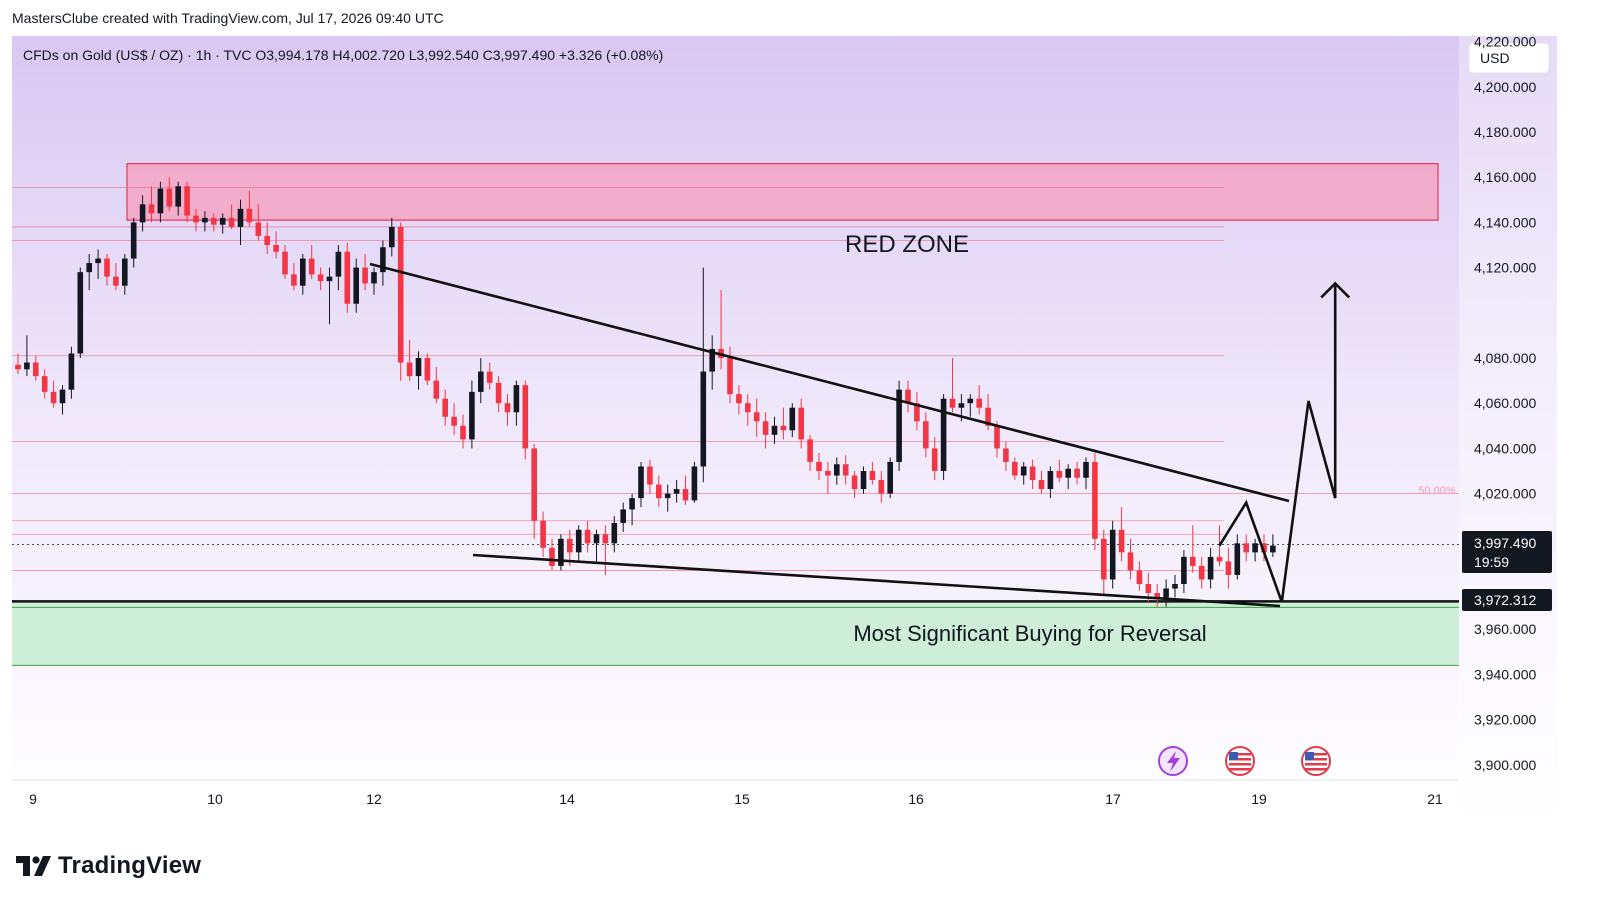 The width and height of the screenshot is (1600, 900). I want to click on lightning-icon, so click(1173, 761).